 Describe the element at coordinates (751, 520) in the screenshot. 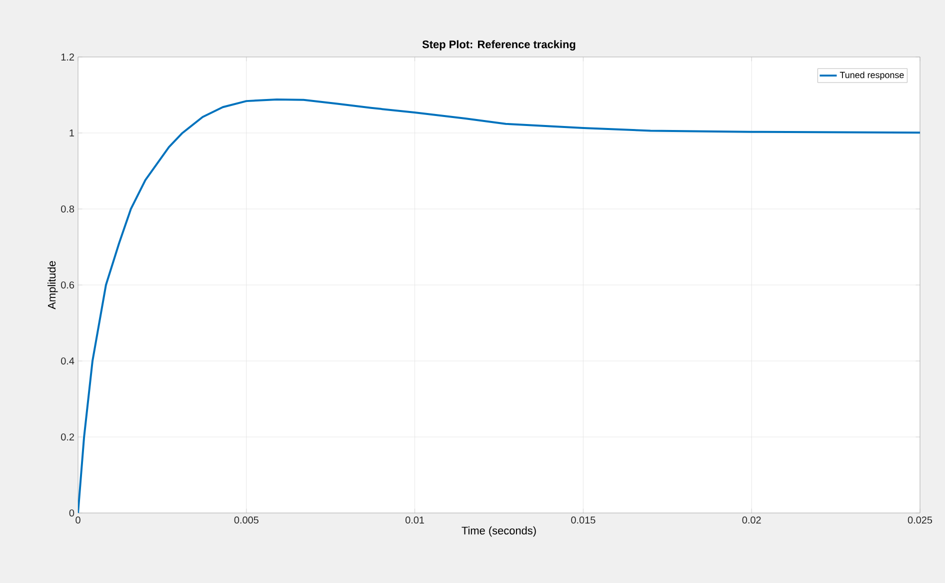

I see `x-tick-label: 0.02` at that location.